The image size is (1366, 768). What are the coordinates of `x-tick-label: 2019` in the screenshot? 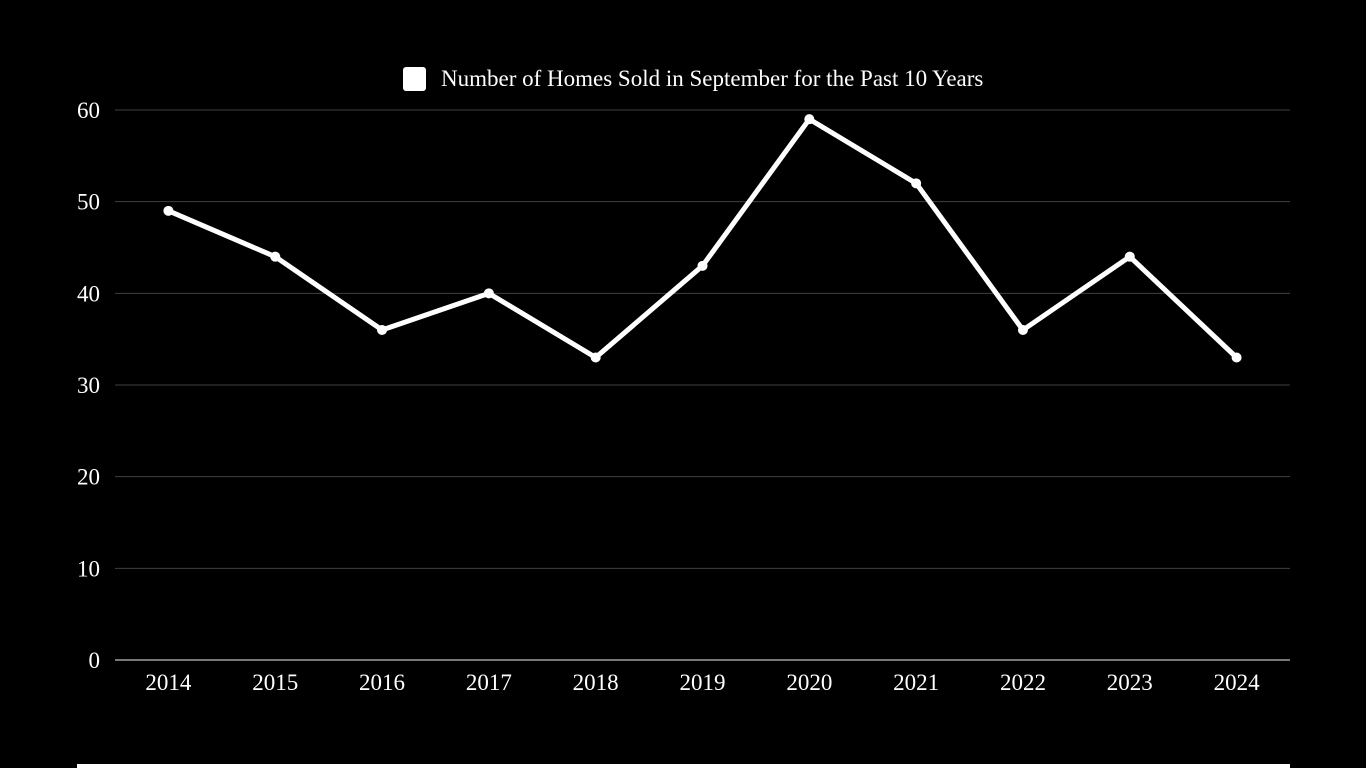 It's located at (703, 682).